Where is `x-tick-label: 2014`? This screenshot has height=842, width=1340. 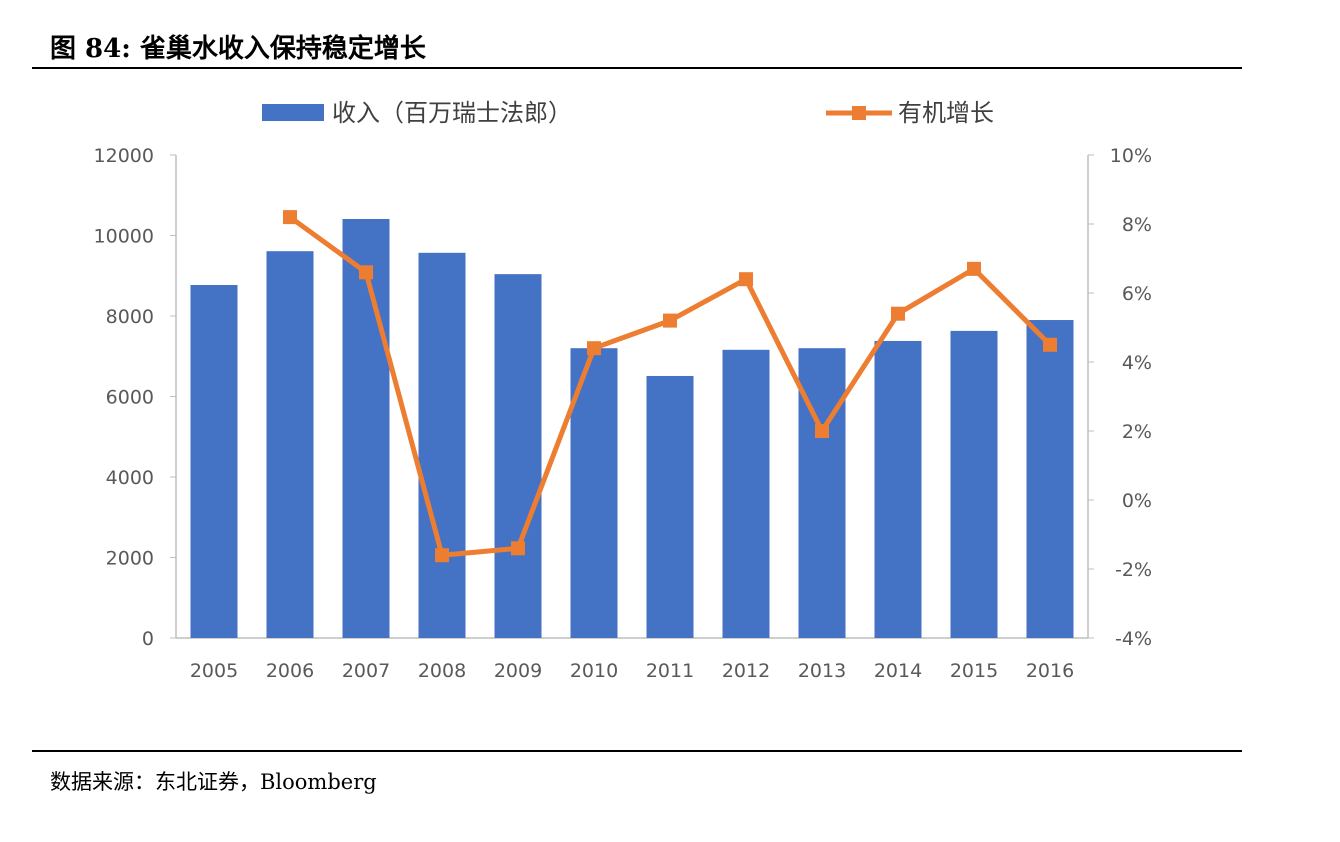 x-tick-label: 2014 is located at coordinates (898, 671).